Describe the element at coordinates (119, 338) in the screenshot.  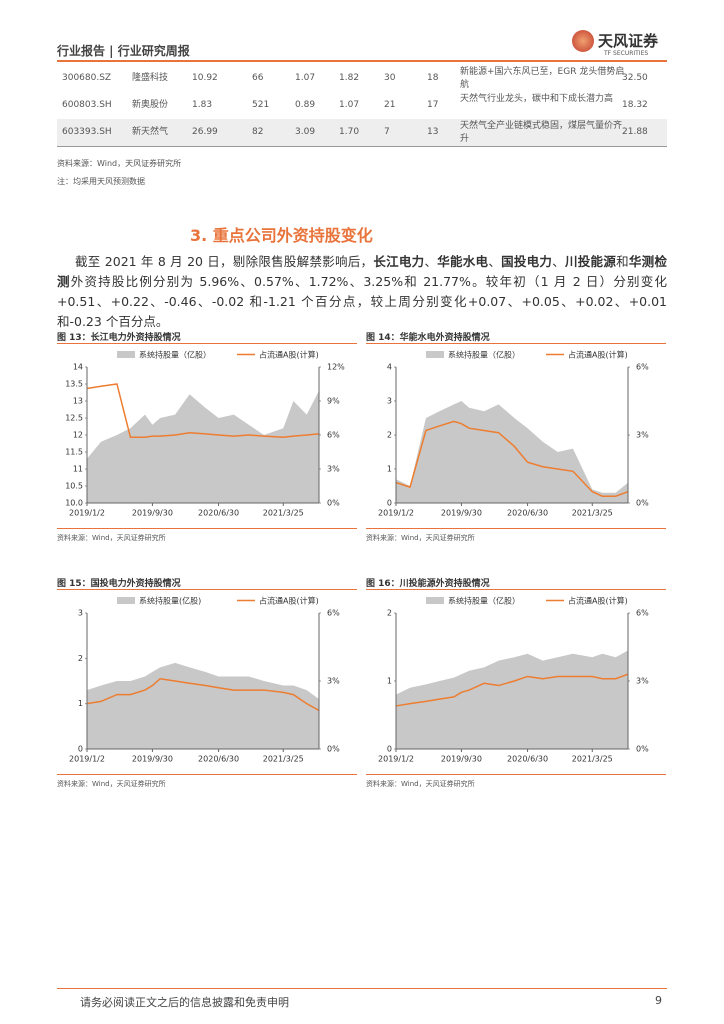
I see `chart-title: 图 13：长江电力外资持股情况` at that location.